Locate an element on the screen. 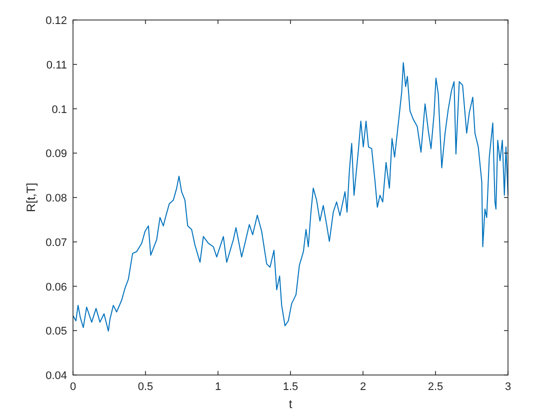 This screenshot has height=420, width=560. y-tick-label: 0.09 is located at coordinates (56, 154).